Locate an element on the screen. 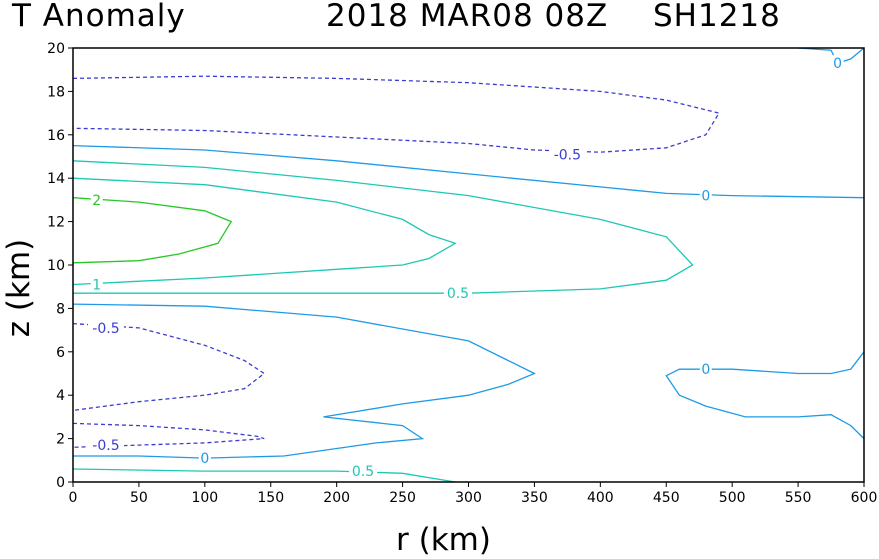  y-tick-label-6: 6 is located at coordinates (60, 353).